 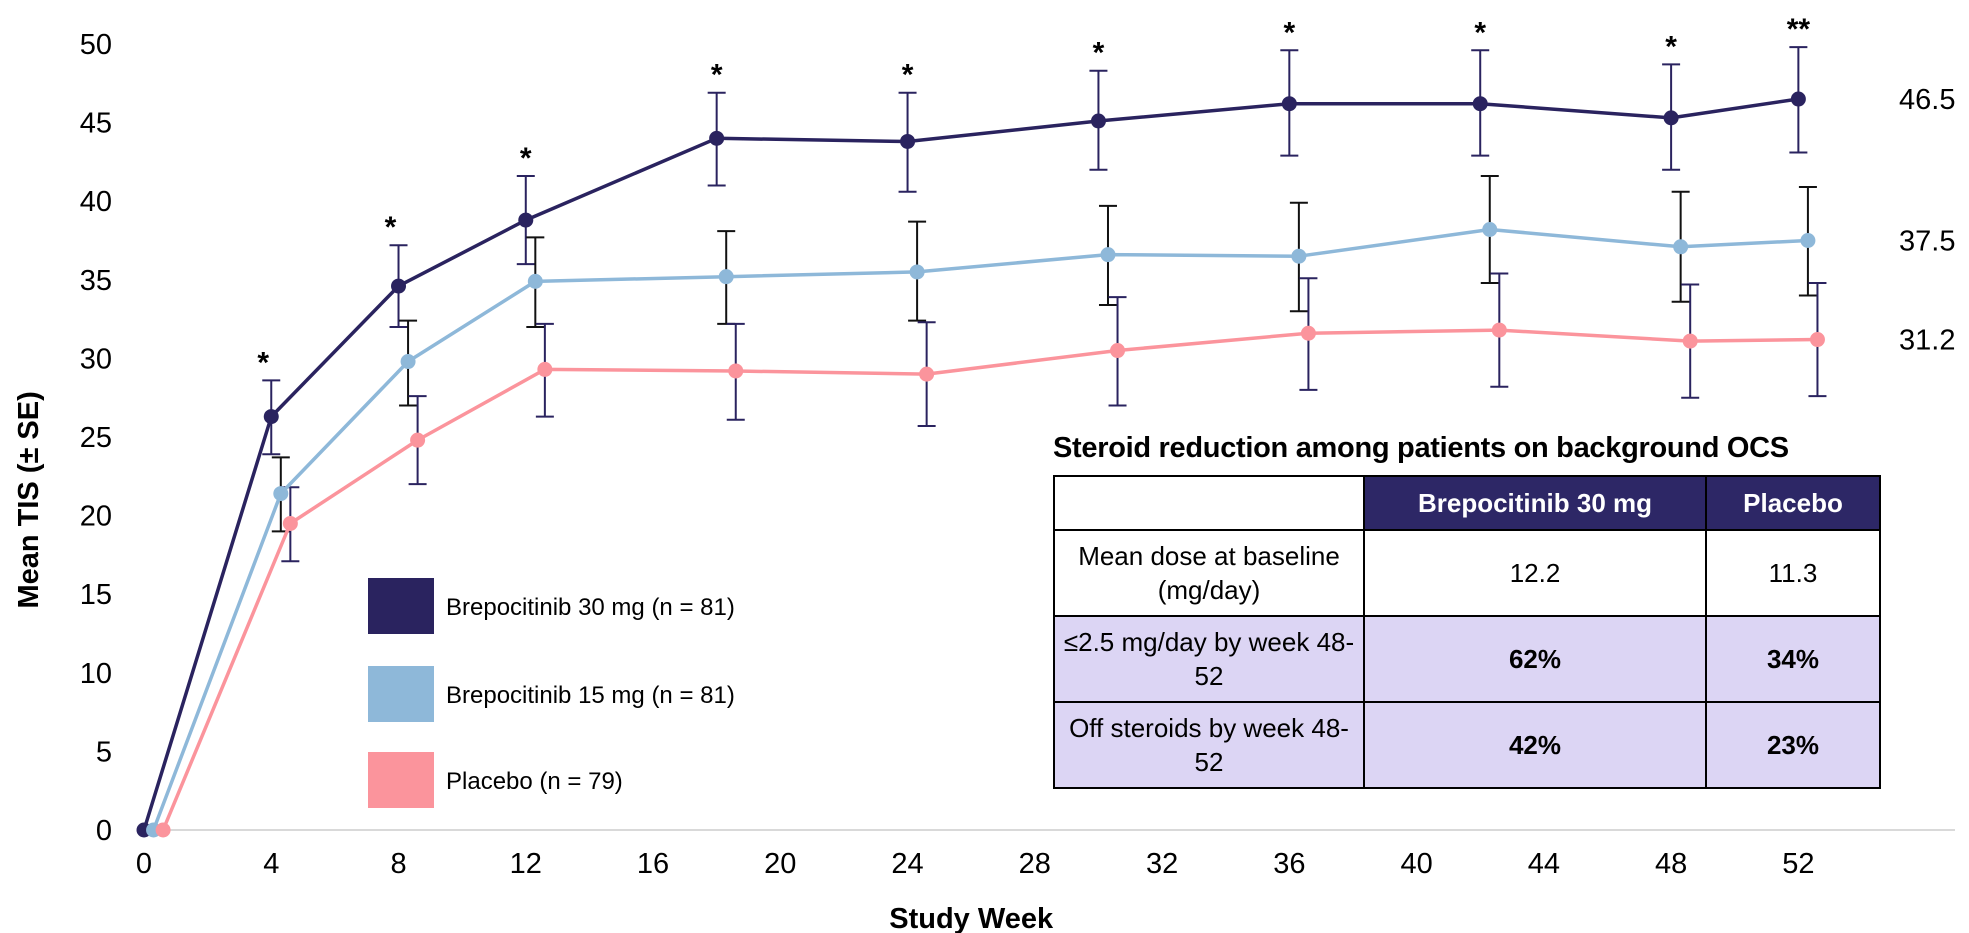 What do you see at coordinates (1671, 864) in the screenshot?
I see `x-tick-label: 48` at bounding box center [1671, 864].